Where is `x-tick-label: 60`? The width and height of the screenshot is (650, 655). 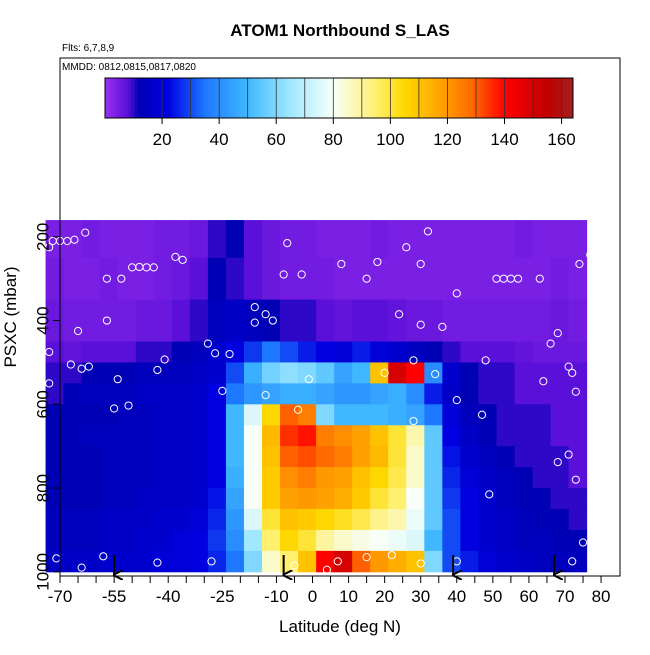 x-tick-label: 60 is located at coordinates (528, 596).